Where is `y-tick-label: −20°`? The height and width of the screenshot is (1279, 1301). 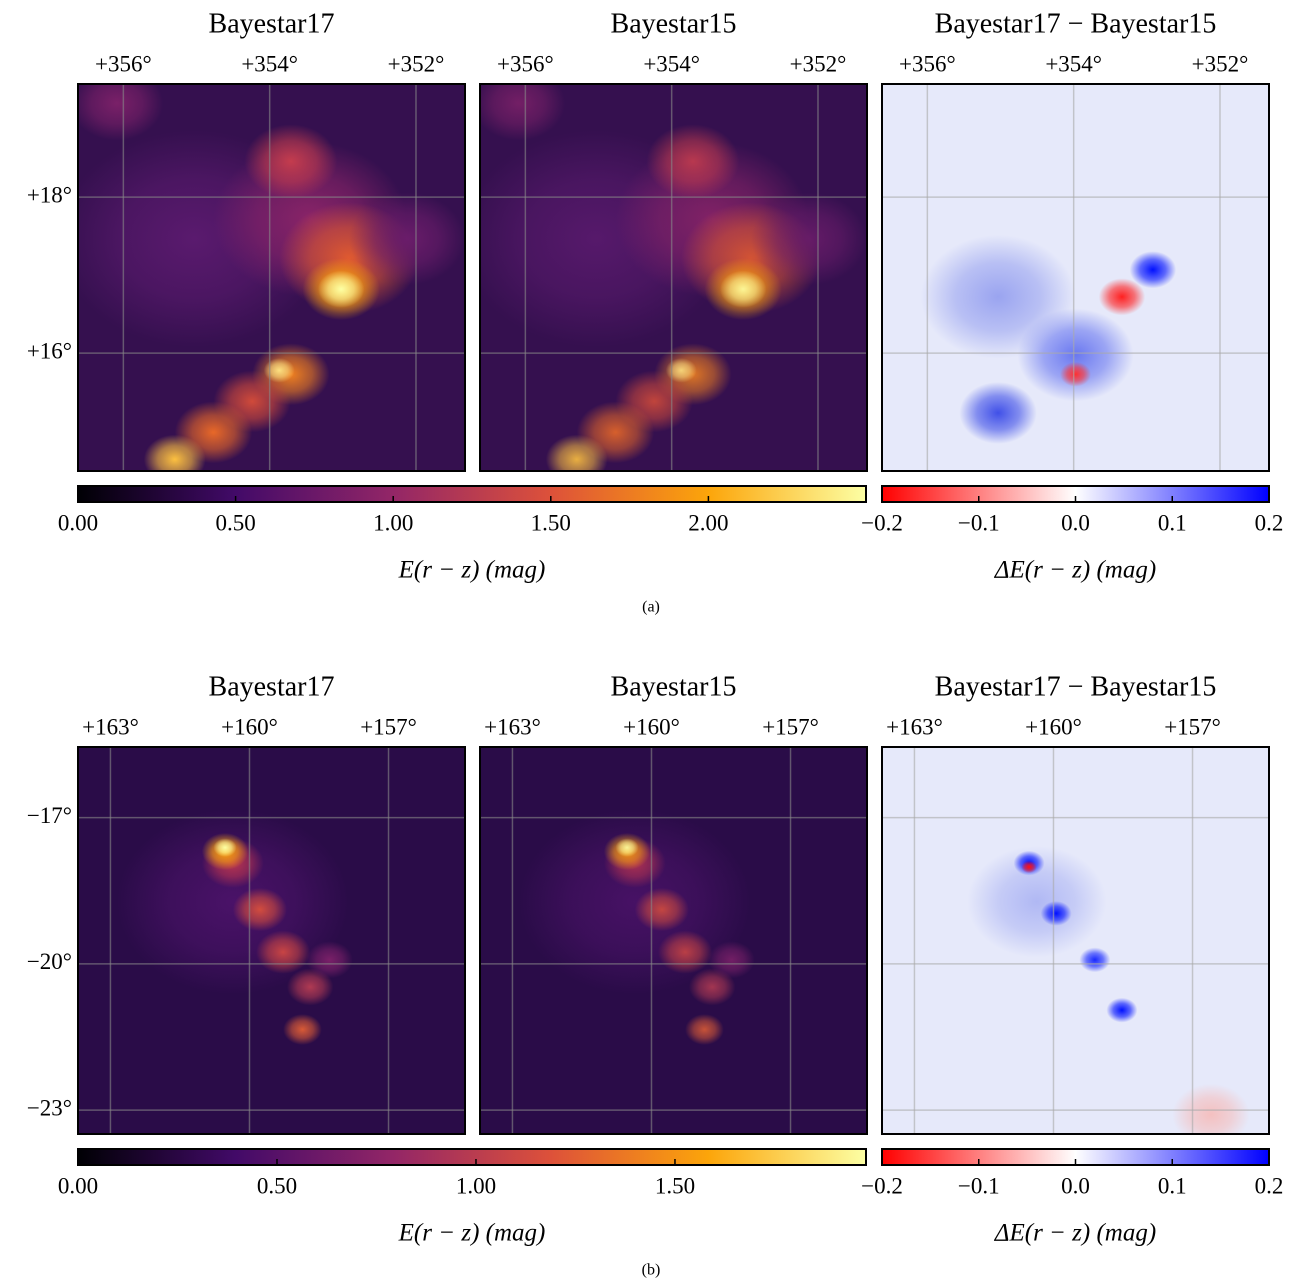 y-tick-label: −20° is located at coordinates (49, 961).